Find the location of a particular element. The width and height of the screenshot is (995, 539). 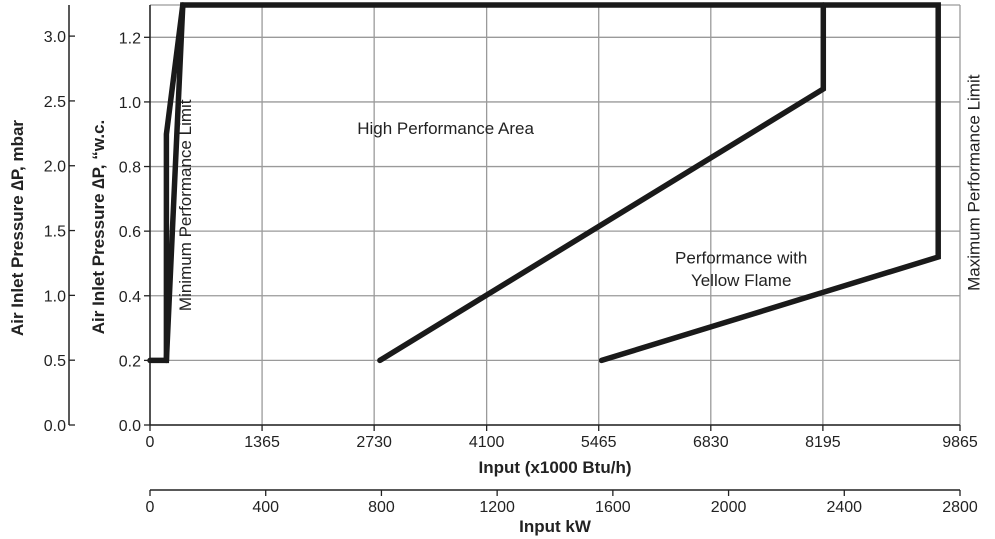

y-tick-label-3: 0.6 is located at coordinates (130, 232).